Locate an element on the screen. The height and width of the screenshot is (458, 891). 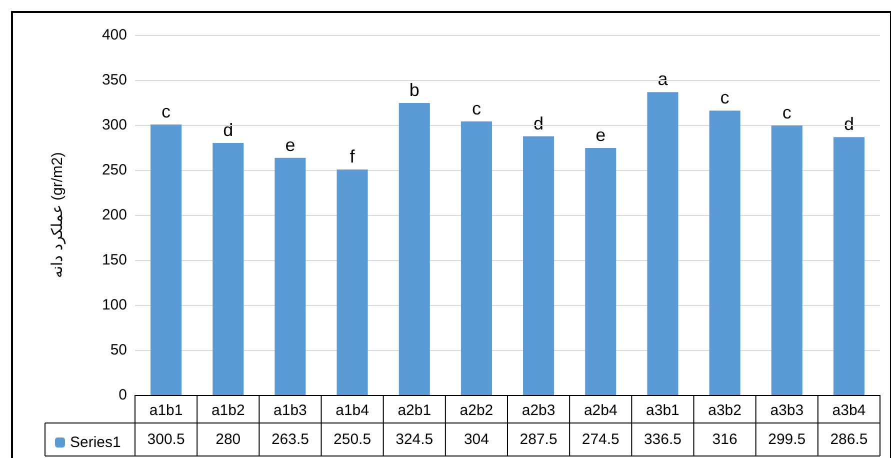
y-axis-title: عملکرد دانه (gr/m2) is located at coordinates (57, 215).